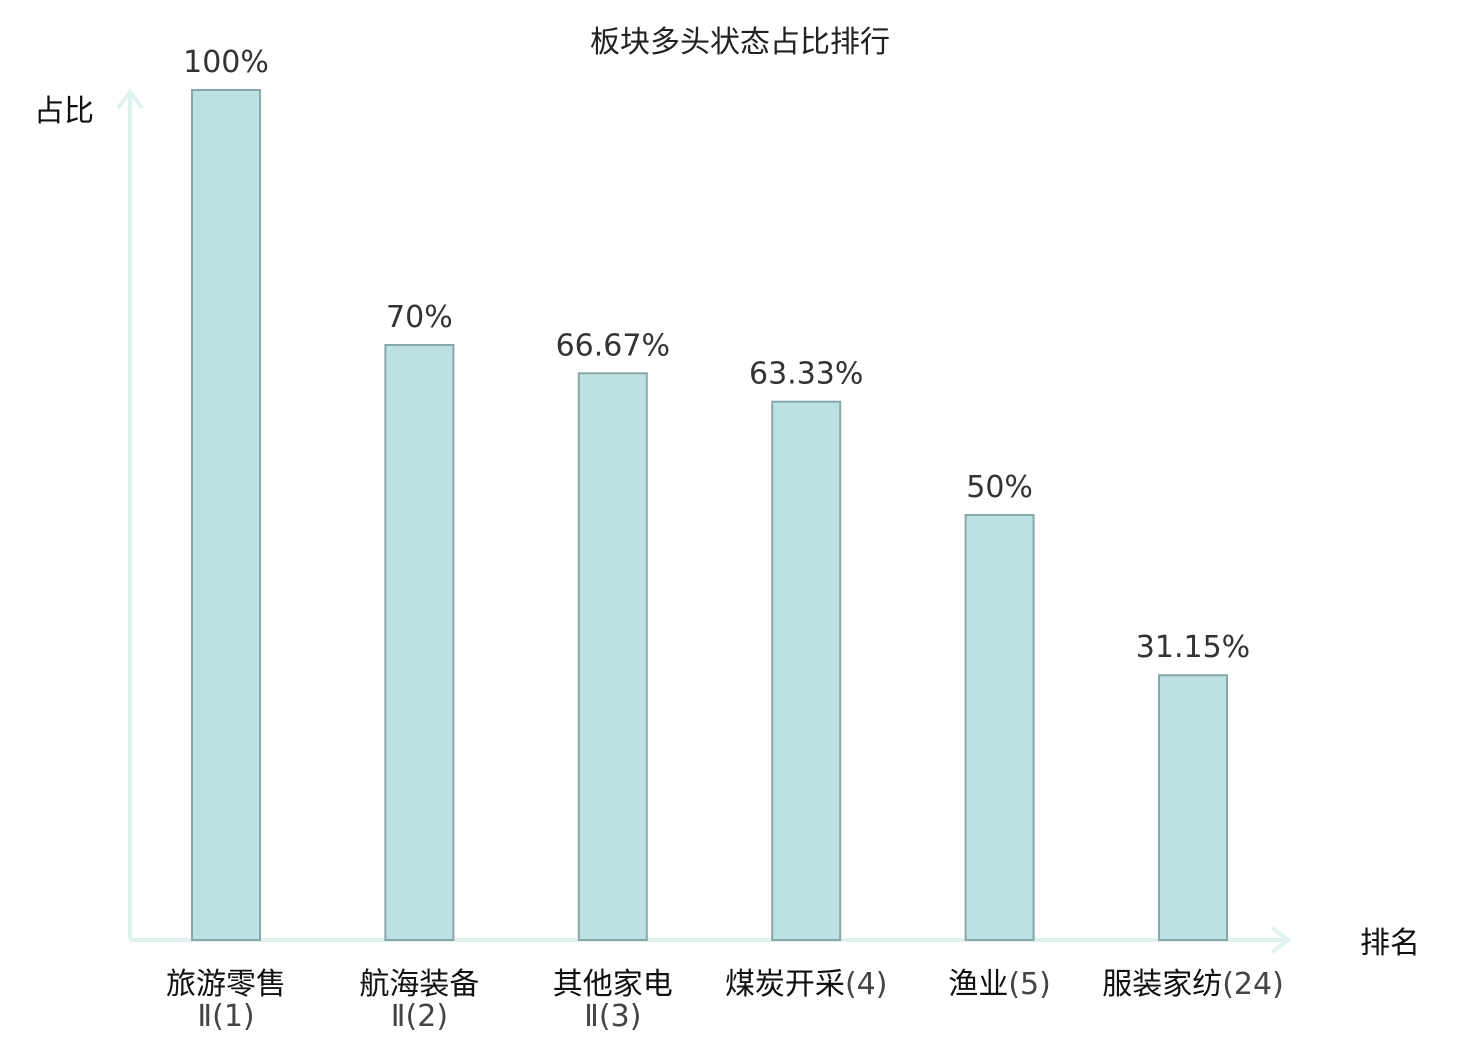 The width and height of the screenshot is (1480, 1040). Describe the element at coordinates (740, 42) in the screenshot. I see `chart-title: 板块多头状态占比排行` at that location.